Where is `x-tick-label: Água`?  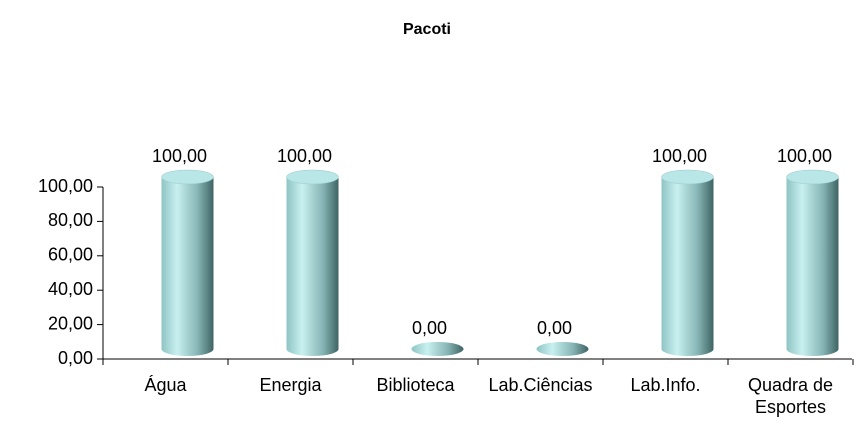 x-tick-label: Água is located at coordinates (165, 385).